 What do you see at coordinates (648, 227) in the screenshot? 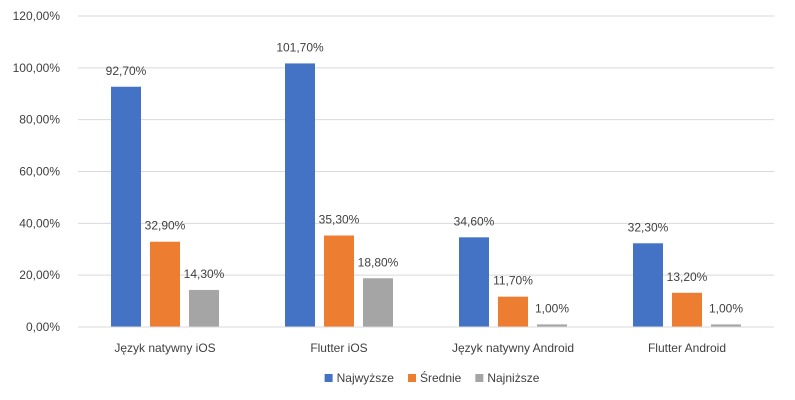
I see `data-label: 32,30%` at bounding box center [648, 227].